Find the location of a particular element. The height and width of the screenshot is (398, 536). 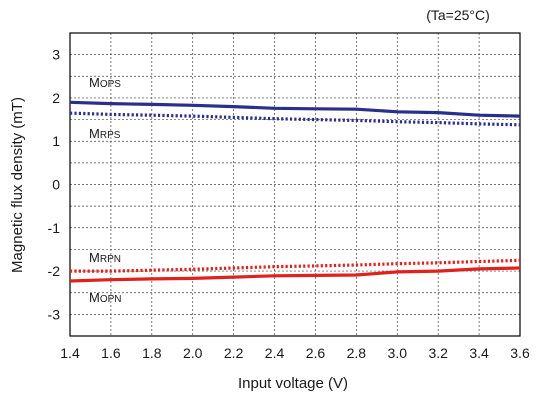

y-tick-label: -1 is located at coordinates (54, 228).